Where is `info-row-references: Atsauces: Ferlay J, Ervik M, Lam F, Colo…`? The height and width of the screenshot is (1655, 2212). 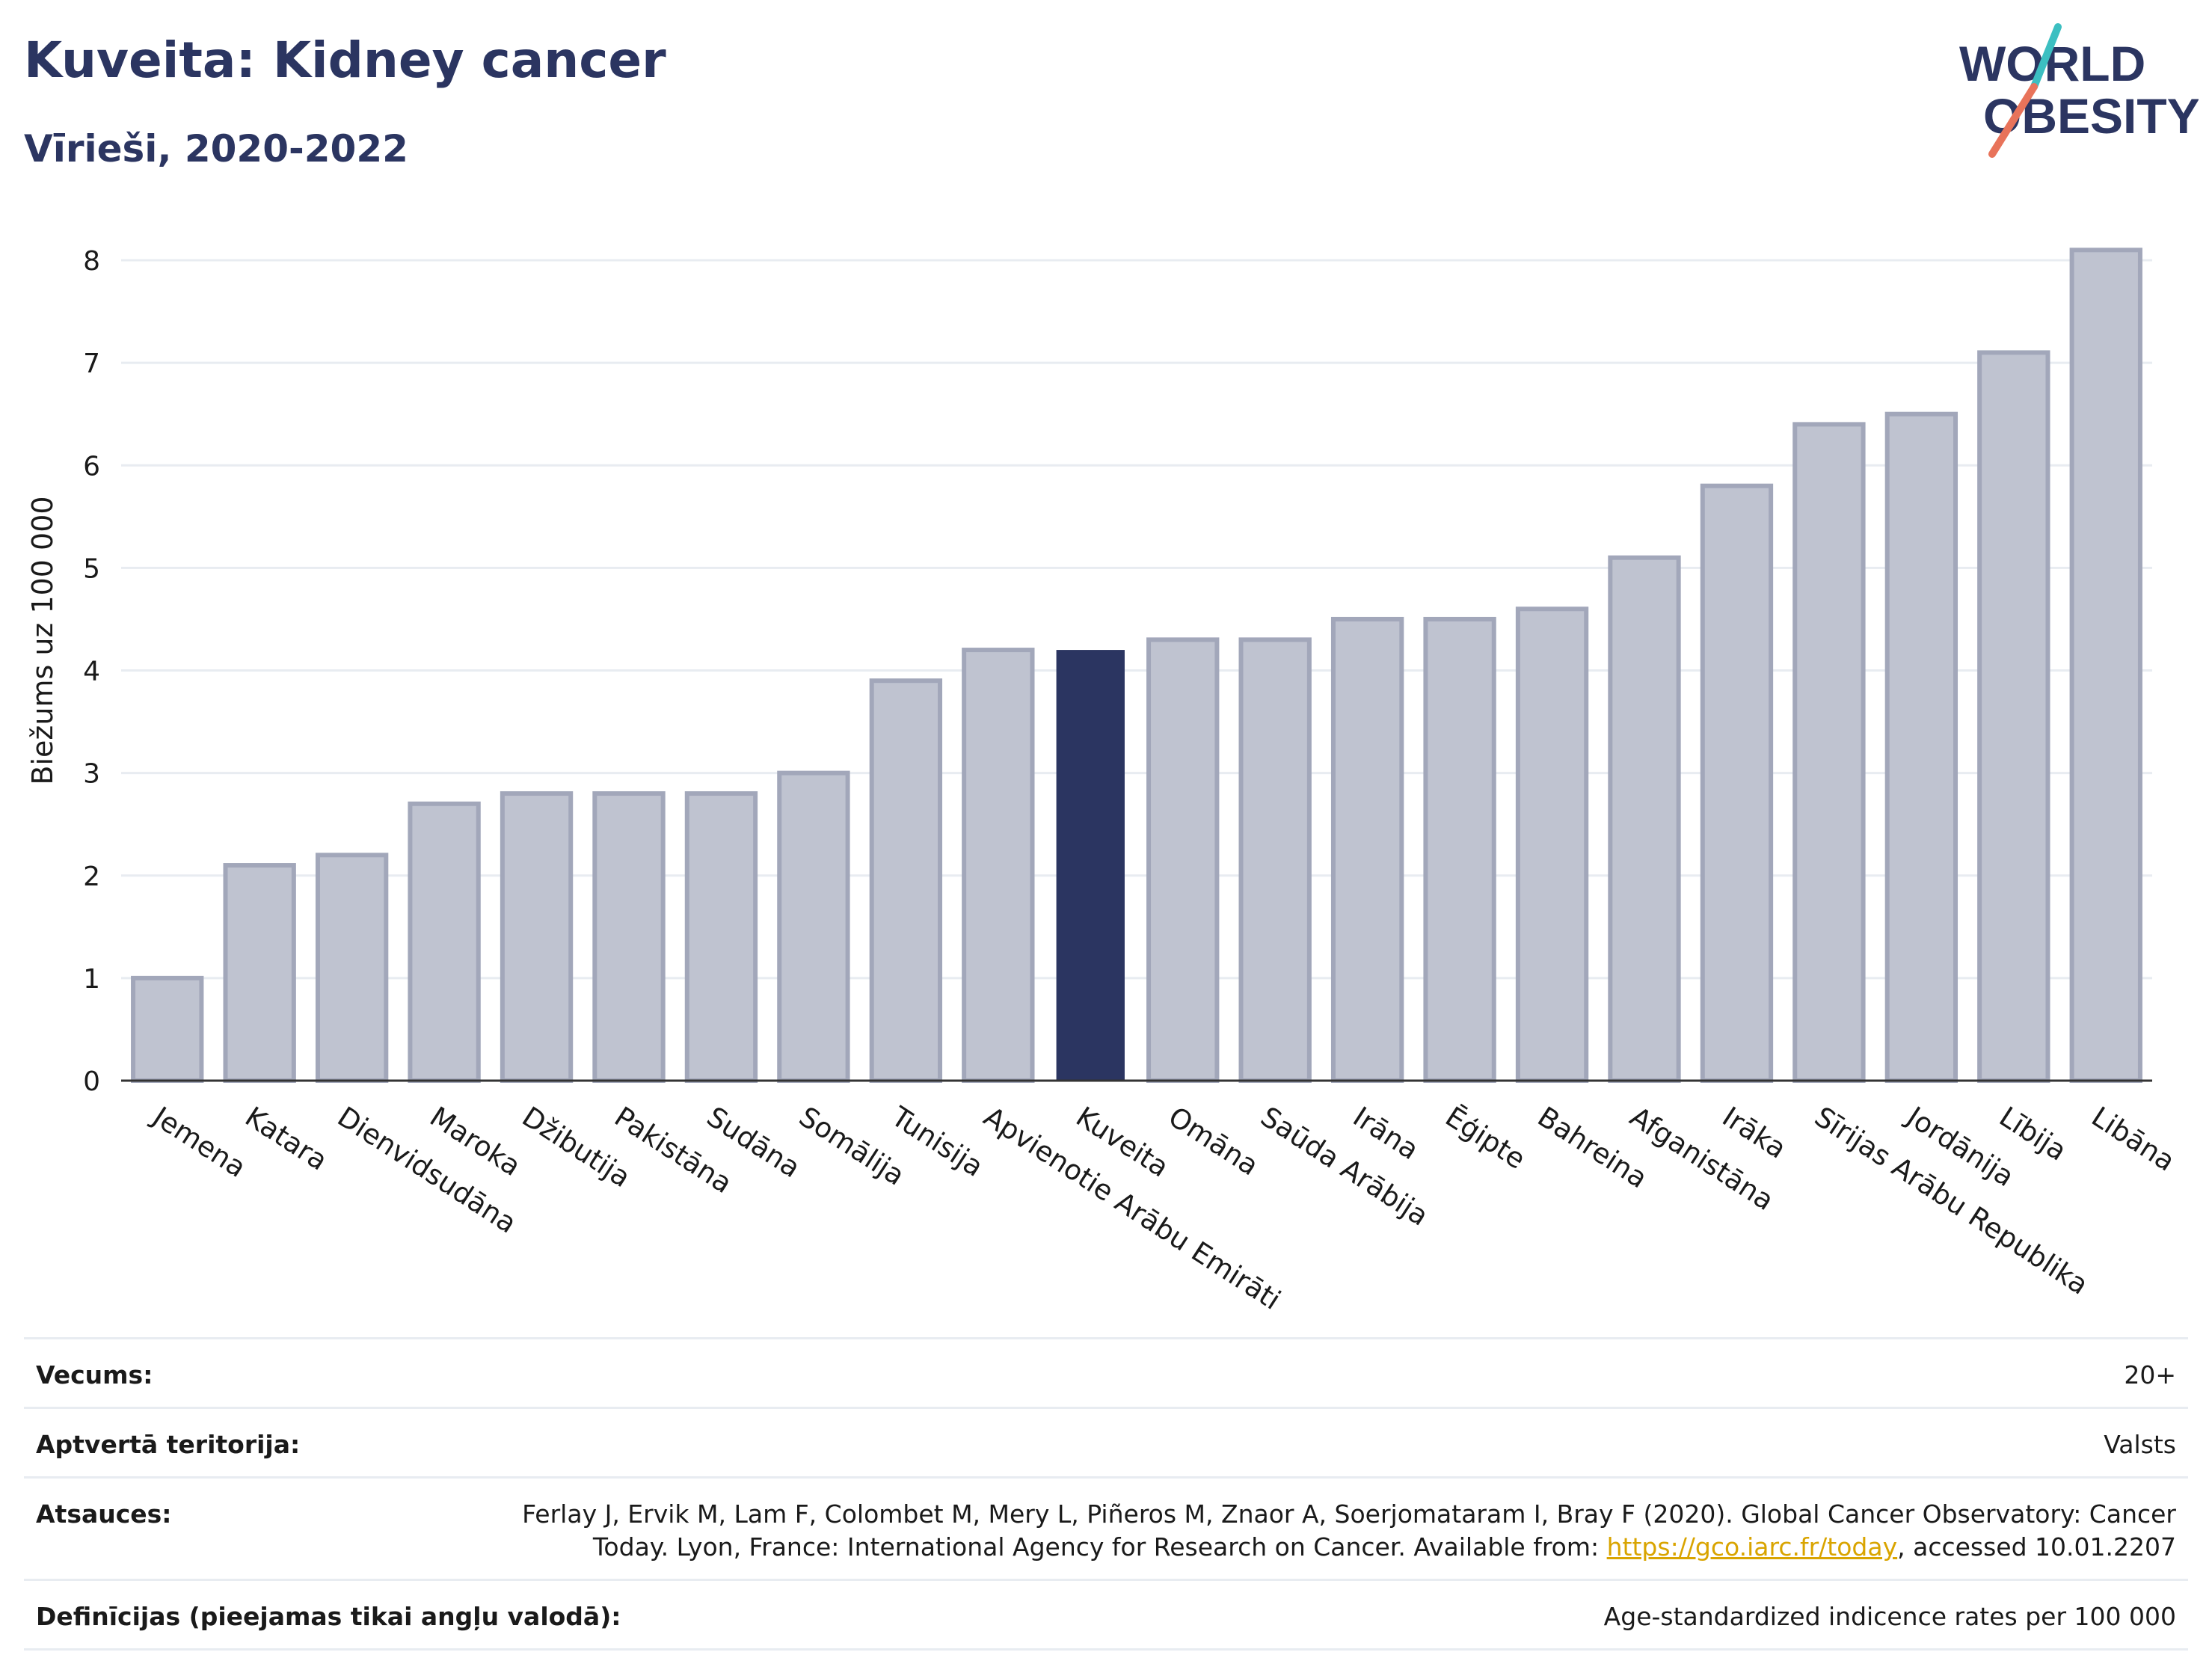 info-row-references: Atsauces: Ferlay J, Ervik M, Lam F, Colo… is located at coordinates (1106, 1530).